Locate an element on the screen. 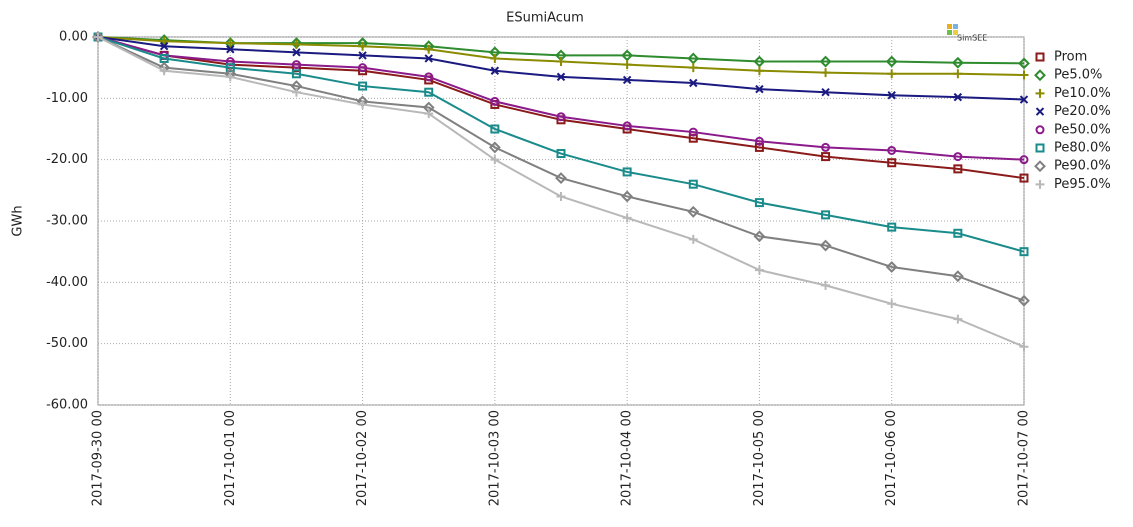 This screenshot has width=1133, height=527. logo: SimSEE is located at coordinates (967, 33).